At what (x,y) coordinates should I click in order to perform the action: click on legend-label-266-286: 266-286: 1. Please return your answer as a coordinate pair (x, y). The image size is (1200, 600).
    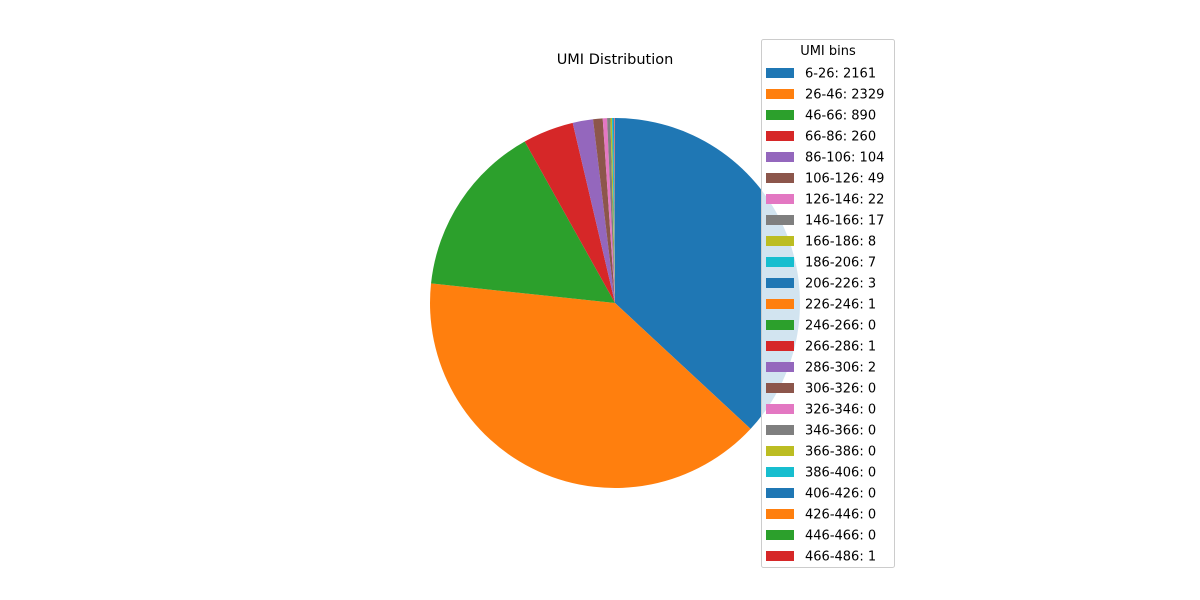
    Looking at the image, I should click on (840, 347).